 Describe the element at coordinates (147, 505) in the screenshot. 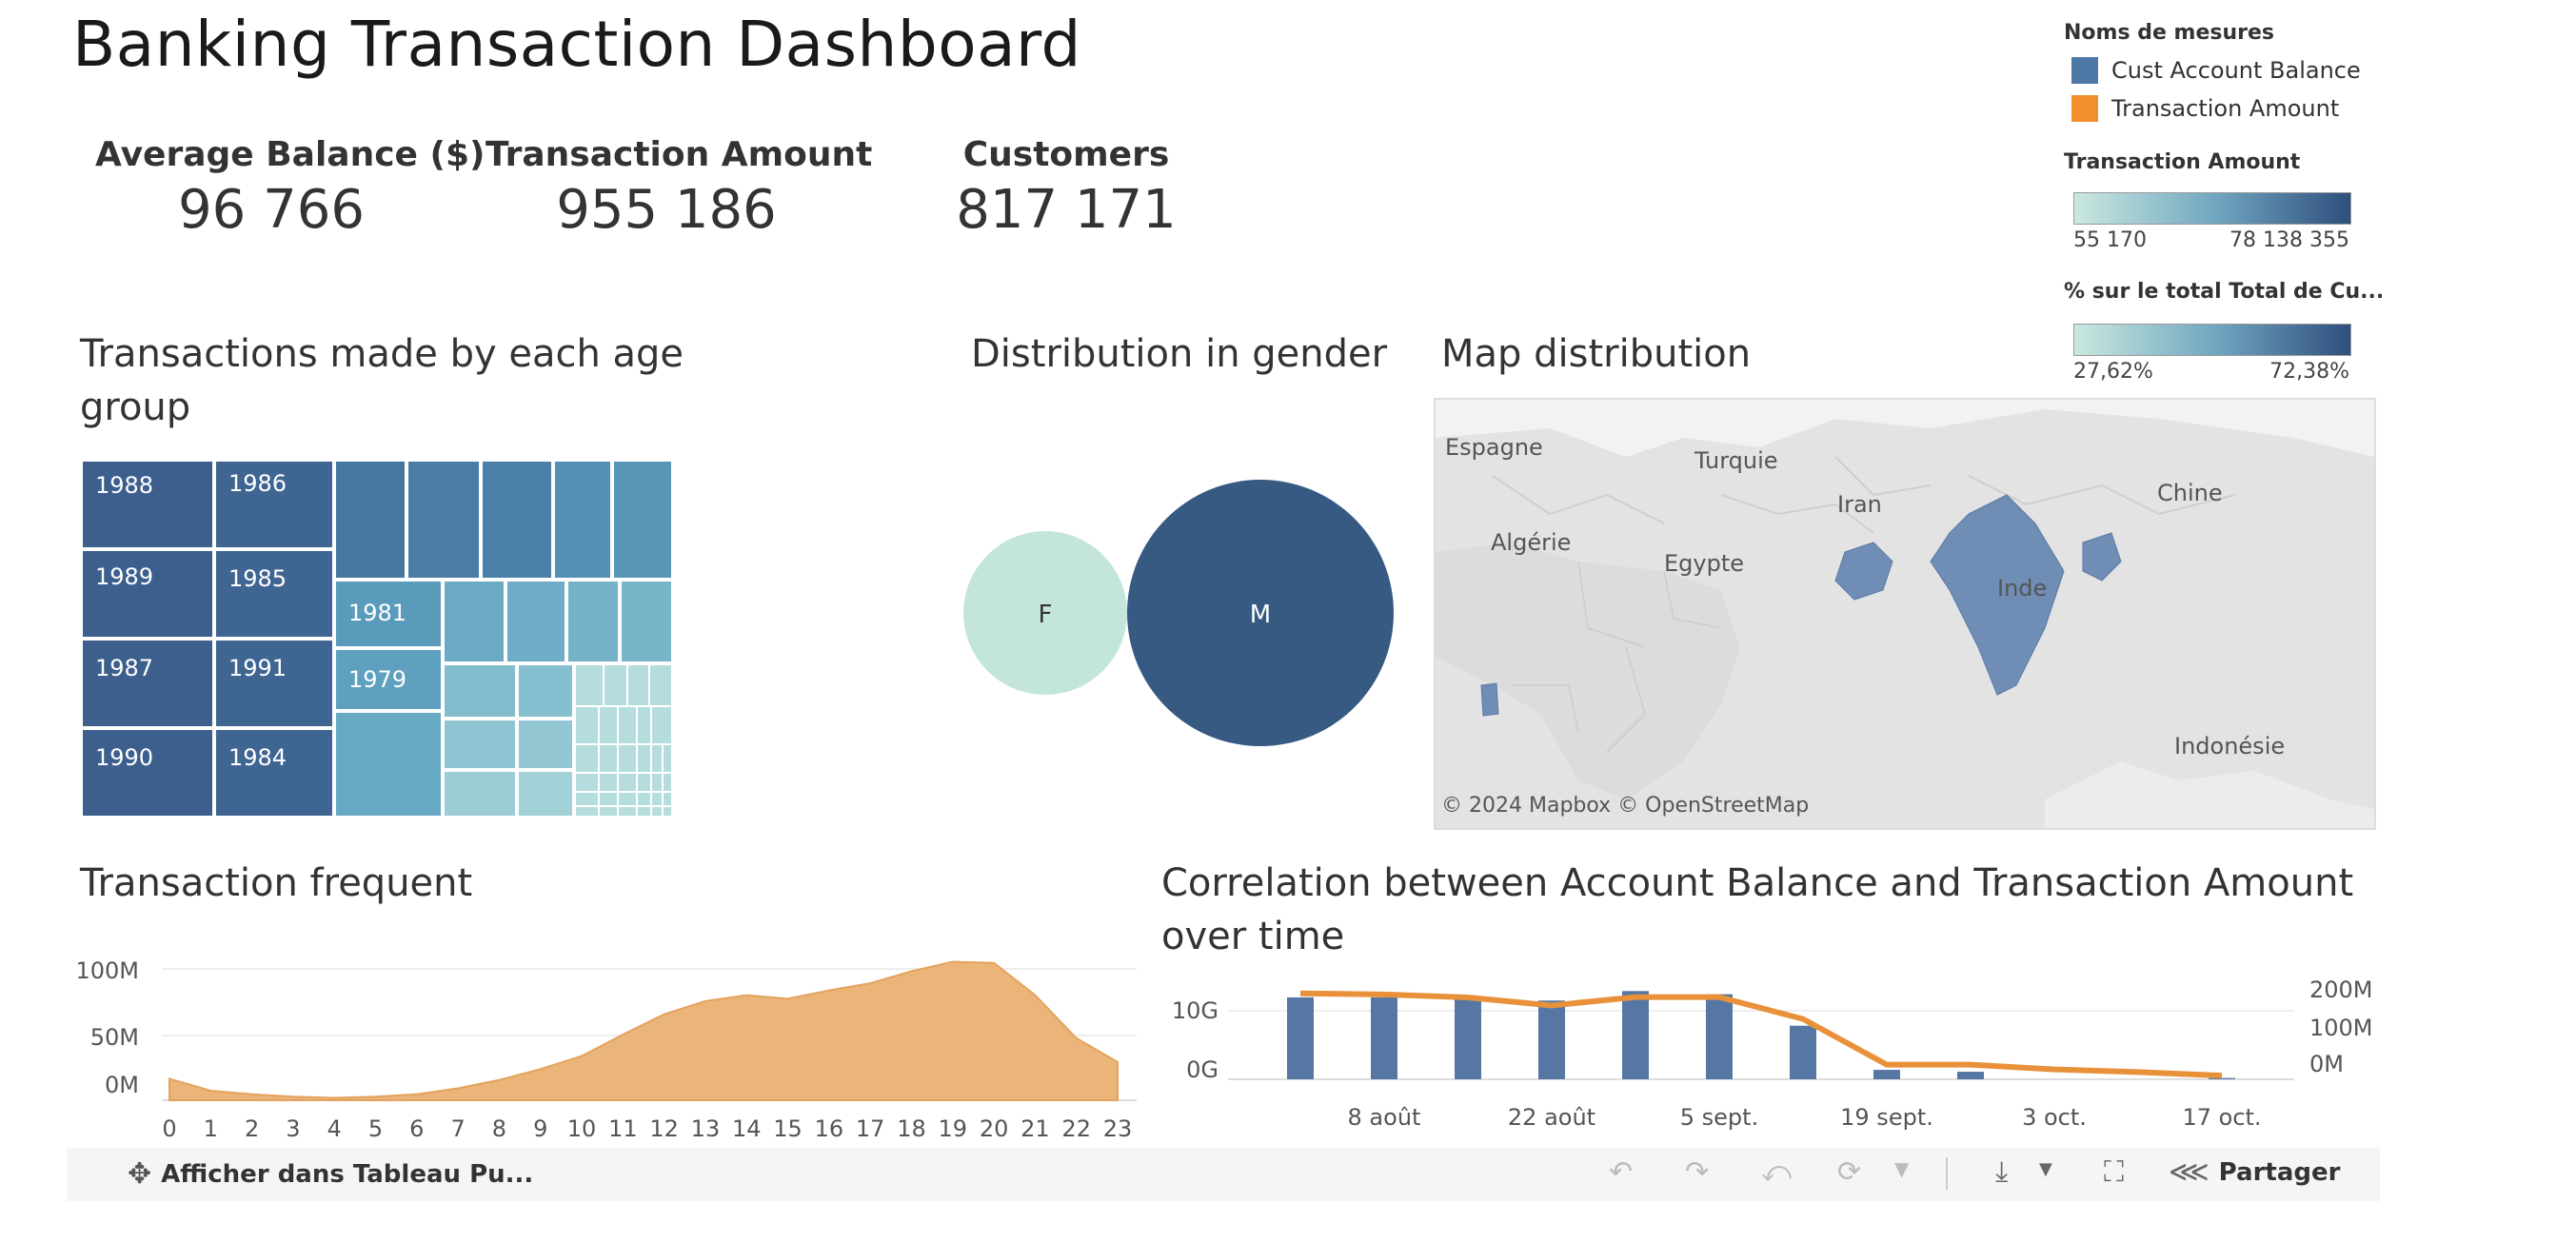

I see `treemap-cell-1988` at that location.